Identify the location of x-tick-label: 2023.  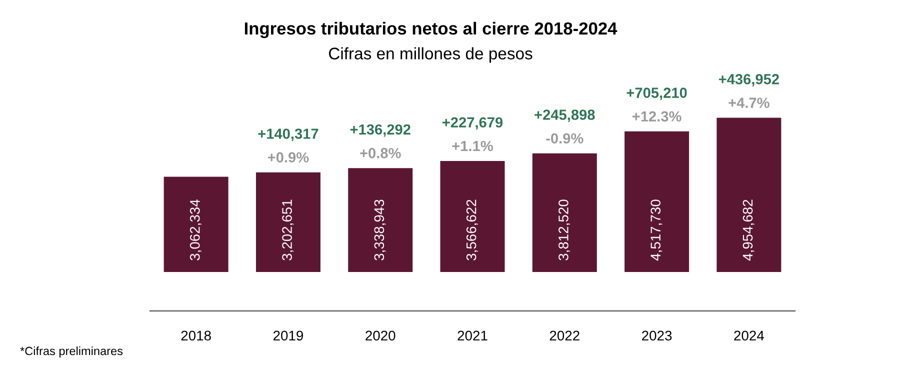
(657, 335).